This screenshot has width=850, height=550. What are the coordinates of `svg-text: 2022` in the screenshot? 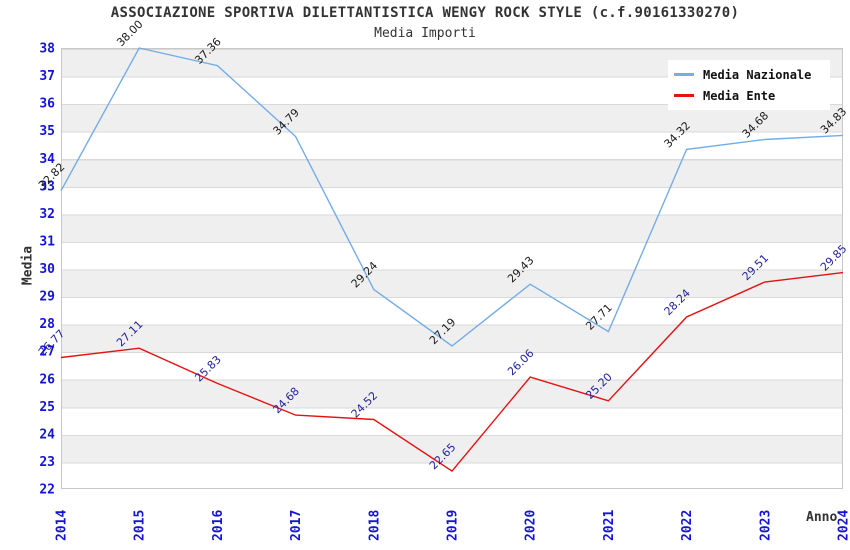 It's located at (687, 525).